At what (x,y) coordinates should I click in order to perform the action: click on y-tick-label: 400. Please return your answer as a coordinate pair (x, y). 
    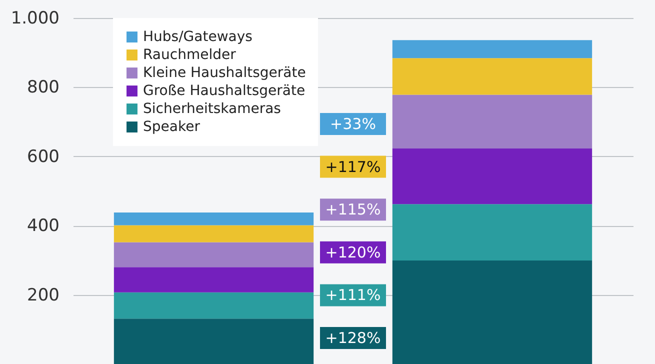
    Looking at the image, I should click on (43, 226).